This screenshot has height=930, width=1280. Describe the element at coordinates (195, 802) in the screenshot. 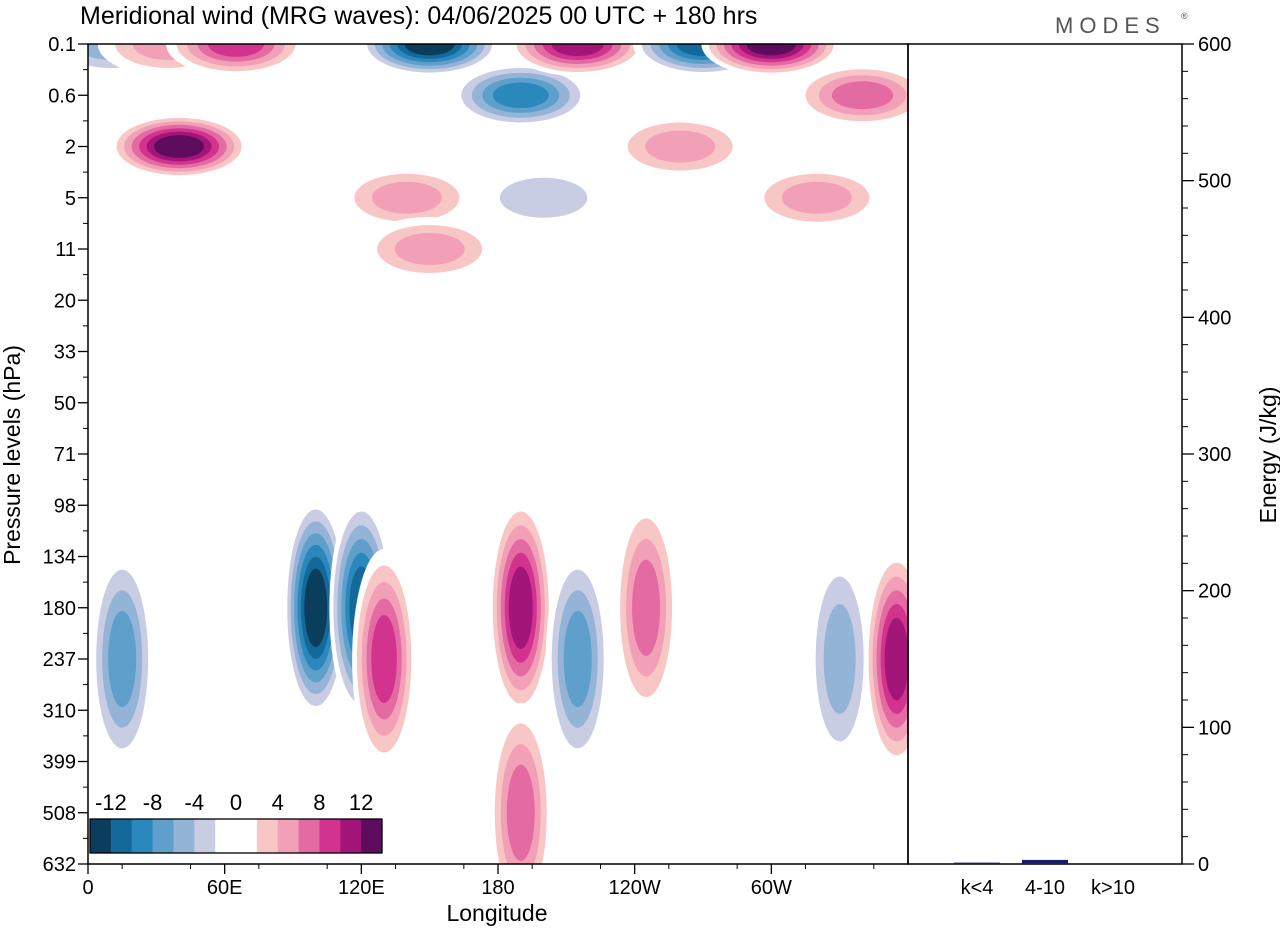

I see `colorbar-label: -4` at that location.